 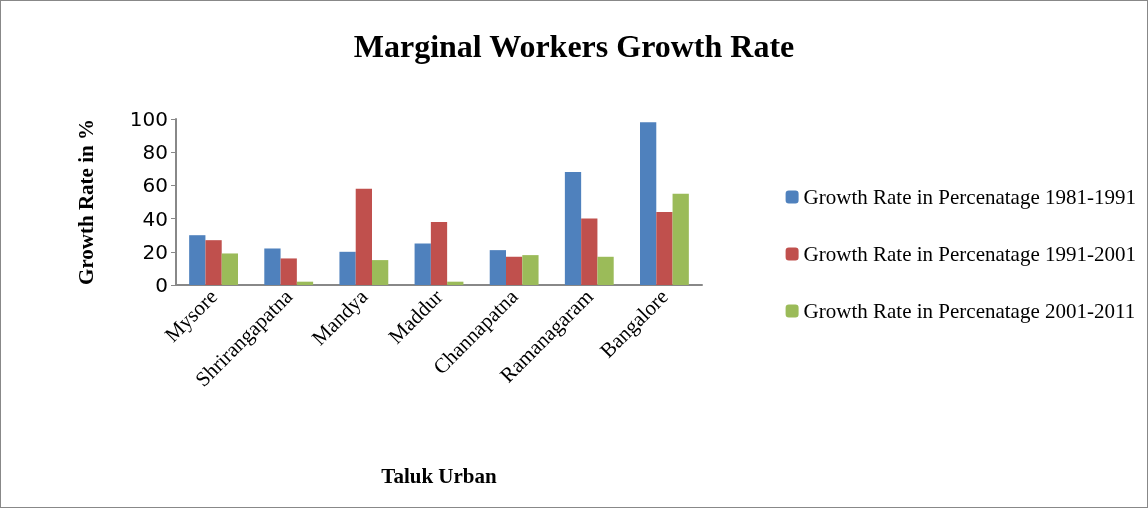 I want to click on y-tick-label: 20, so click(x=155, y=251).